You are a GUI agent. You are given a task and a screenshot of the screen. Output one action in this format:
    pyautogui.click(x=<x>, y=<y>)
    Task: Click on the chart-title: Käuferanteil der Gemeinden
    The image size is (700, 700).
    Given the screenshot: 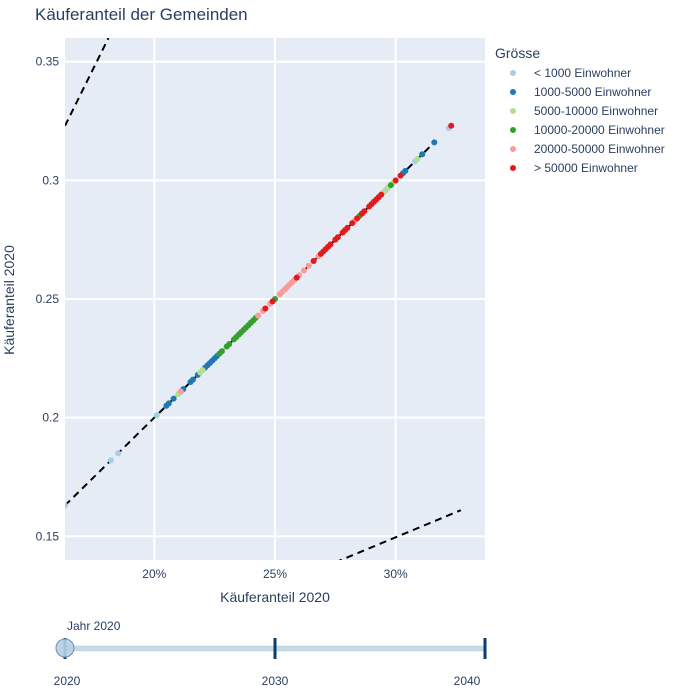 What is the action you would take?
    pyautogui.click(x=141, y=14)
    